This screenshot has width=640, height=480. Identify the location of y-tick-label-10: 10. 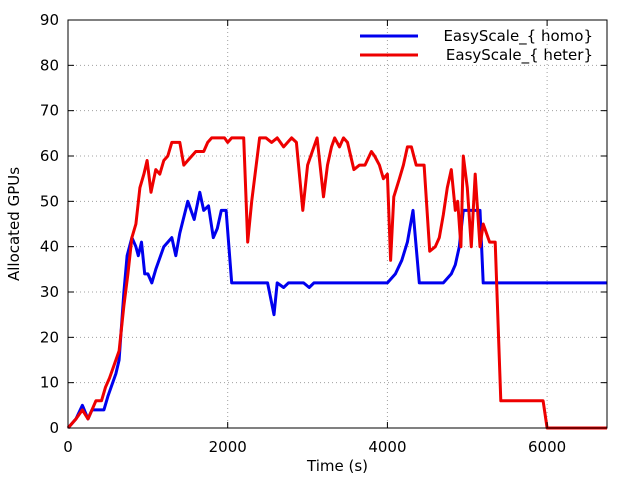
(49, 383).